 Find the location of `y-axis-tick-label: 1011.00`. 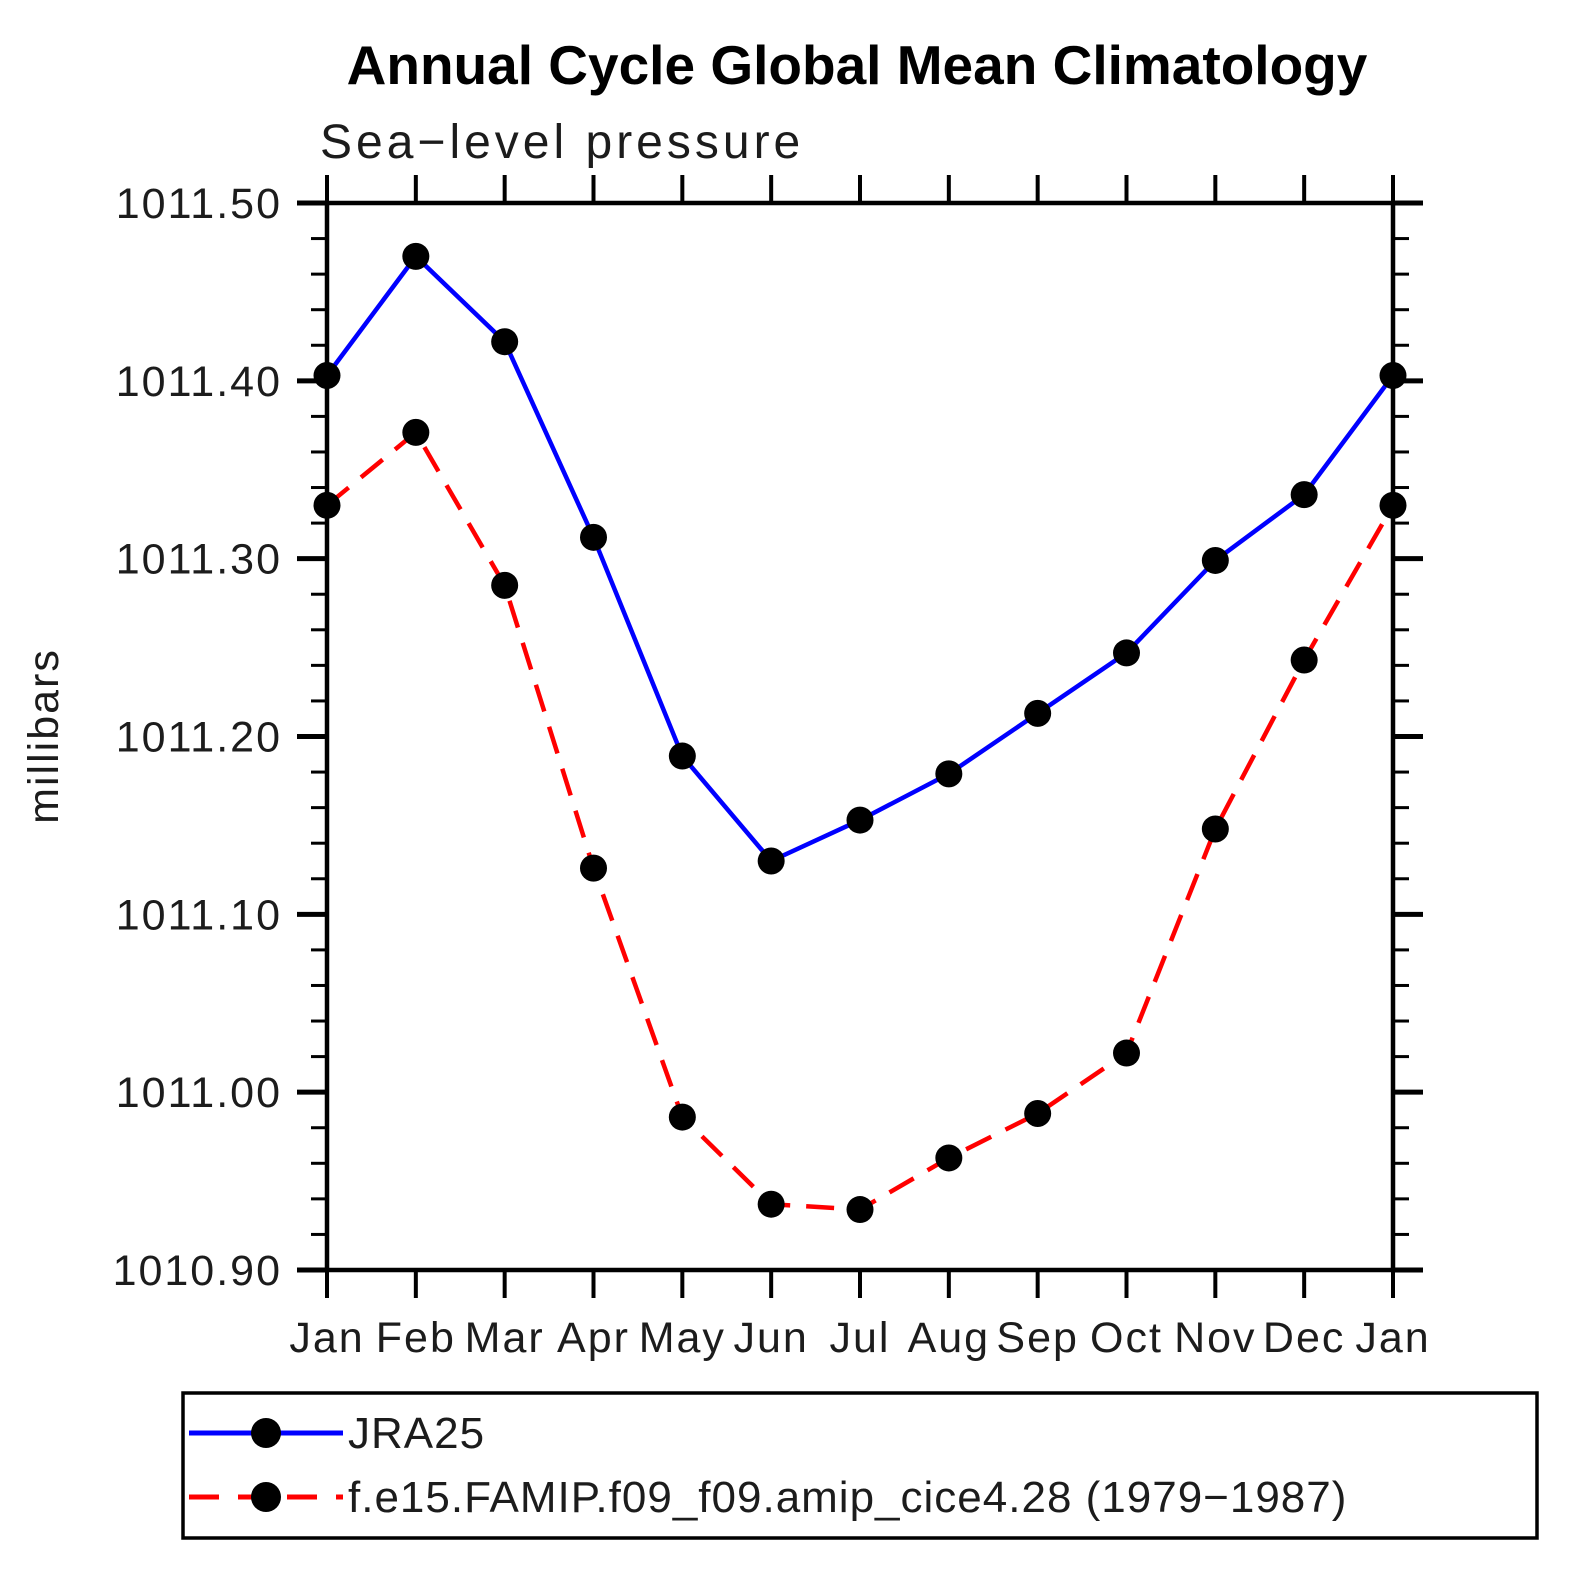

y-axis-tick-label: 1011.00 is located at coordinates (199, 1093).